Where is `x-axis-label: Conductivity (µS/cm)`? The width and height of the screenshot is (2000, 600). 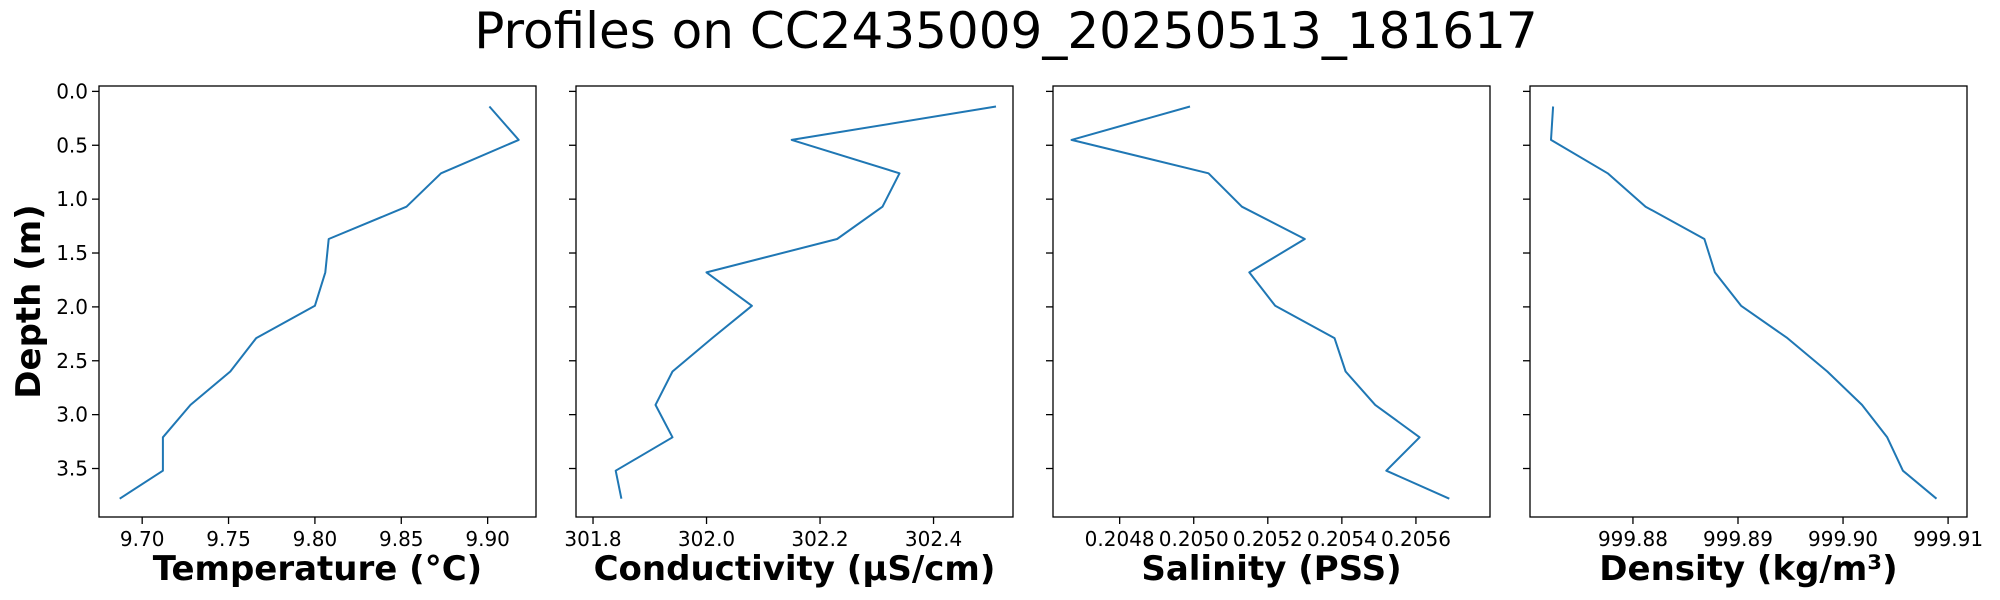 x-axis-label: Conductivity (µS/cm) is located at coordinates (795, 569).